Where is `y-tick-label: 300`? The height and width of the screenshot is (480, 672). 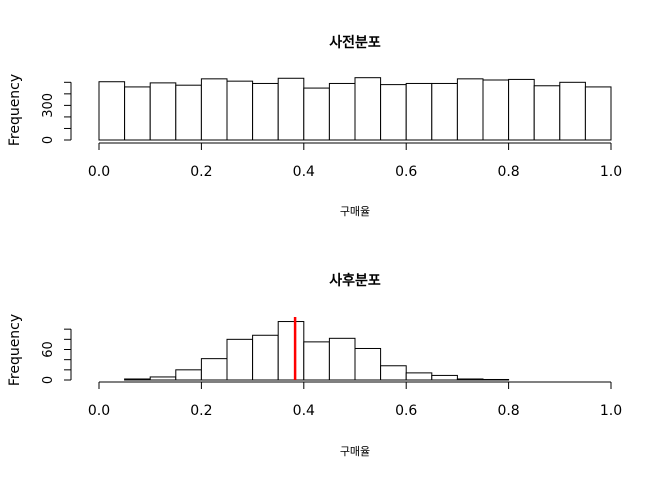 y-tick-label: 300 is located at coordinates (48, 105).